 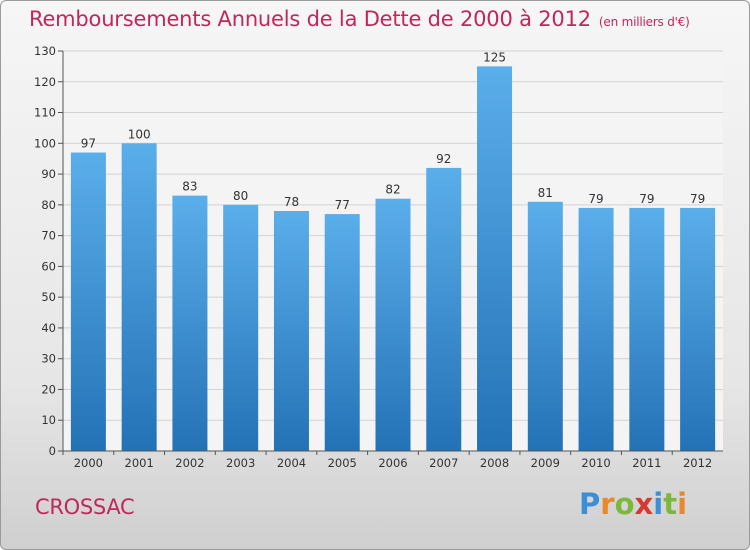 I want to click on data-label: 81, so click(x=545, y=193).